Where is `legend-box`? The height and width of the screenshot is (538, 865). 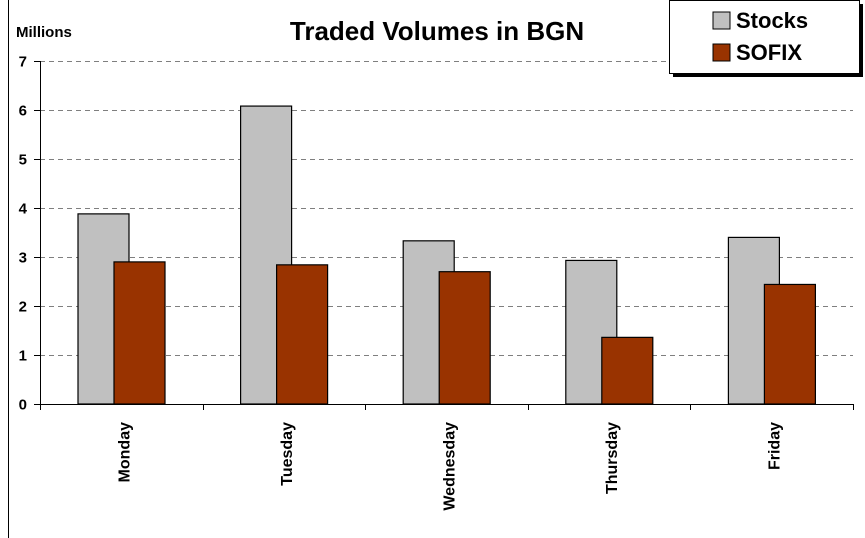
legend-box is located at coordinates (764, 37).